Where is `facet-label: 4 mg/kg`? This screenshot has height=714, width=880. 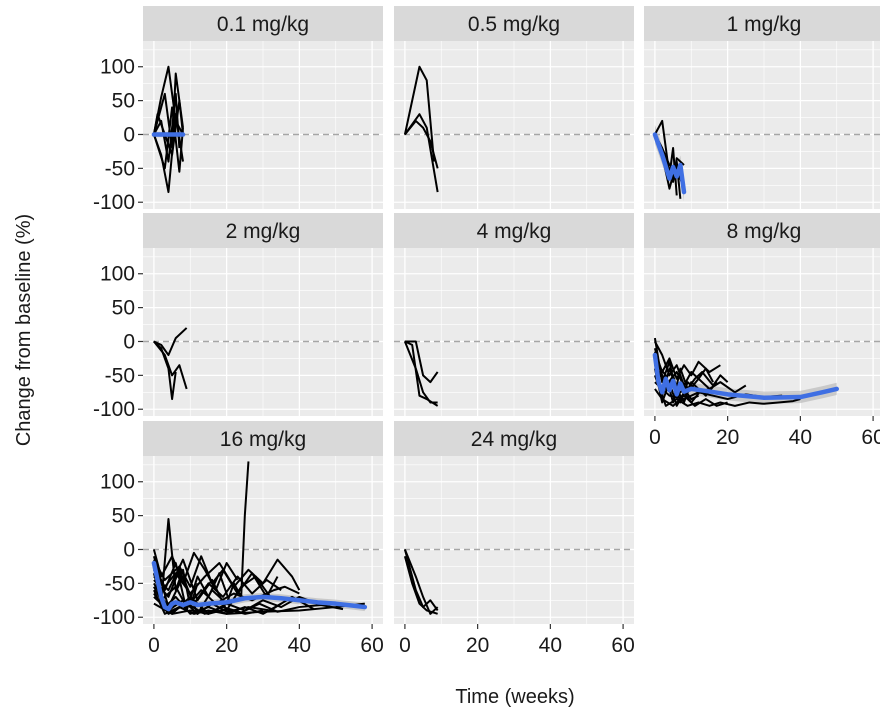
facet-label: 4 mg/kg is located at coordinates (514, 231).